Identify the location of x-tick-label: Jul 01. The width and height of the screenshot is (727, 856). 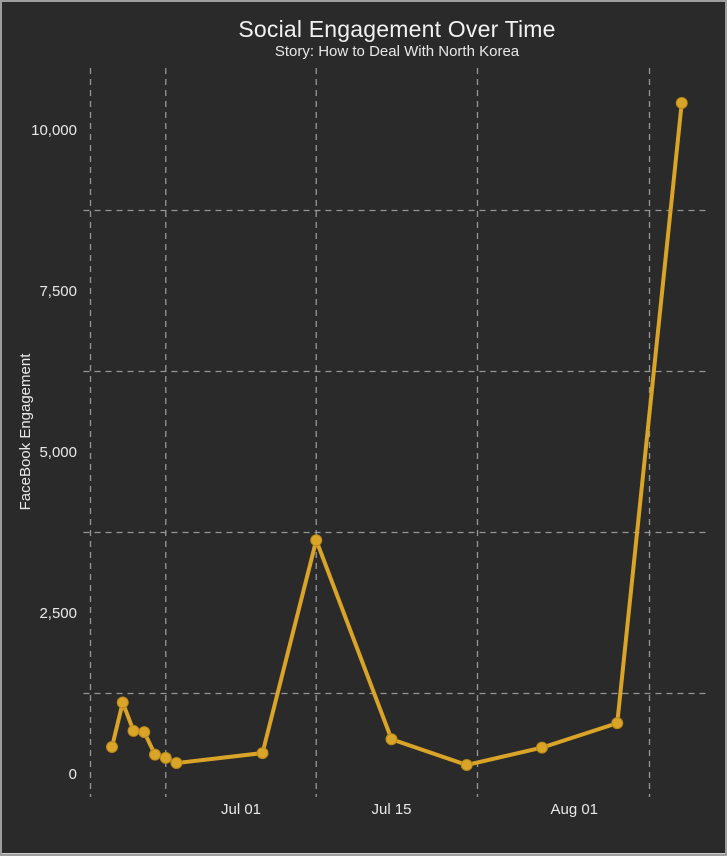
(241, 809).